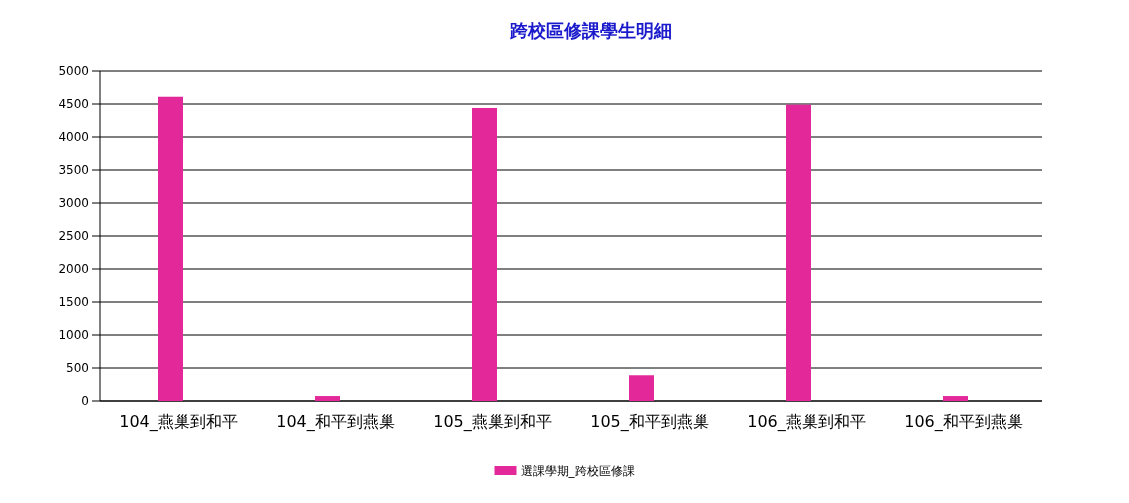  Describe the element at coordinates (806, 422) in the screenshot. I see `x-tick-label: 106_燕巢到和平` at that location.